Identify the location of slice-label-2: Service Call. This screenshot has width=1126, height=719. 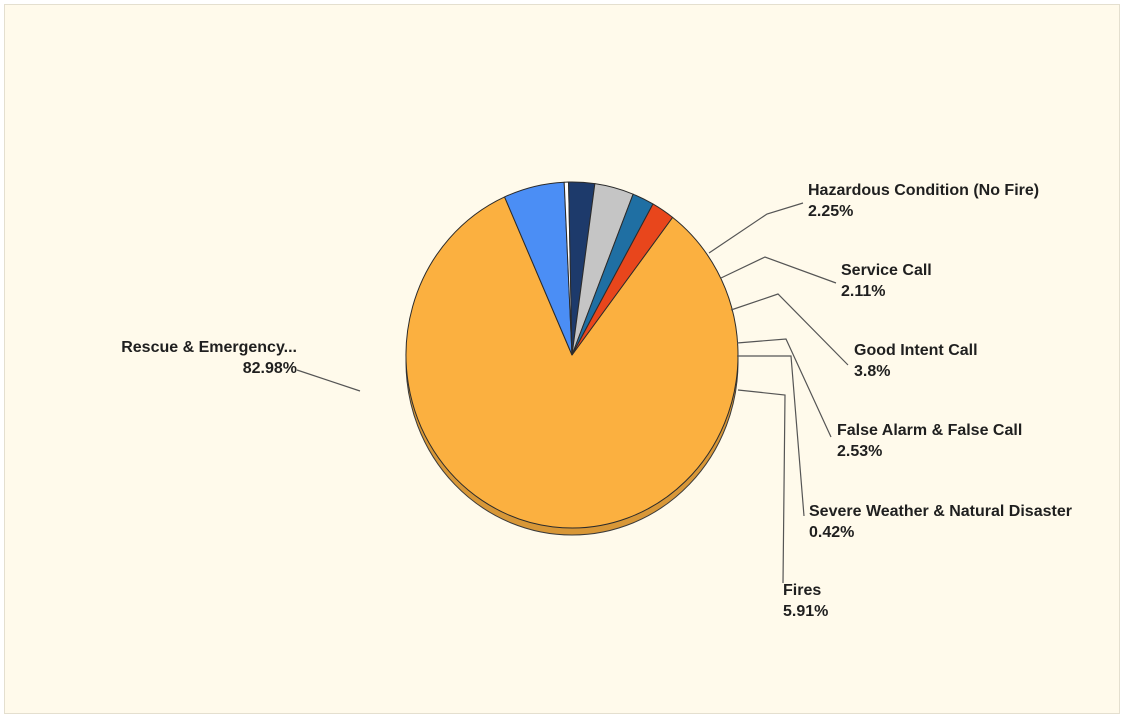
(886, 270).